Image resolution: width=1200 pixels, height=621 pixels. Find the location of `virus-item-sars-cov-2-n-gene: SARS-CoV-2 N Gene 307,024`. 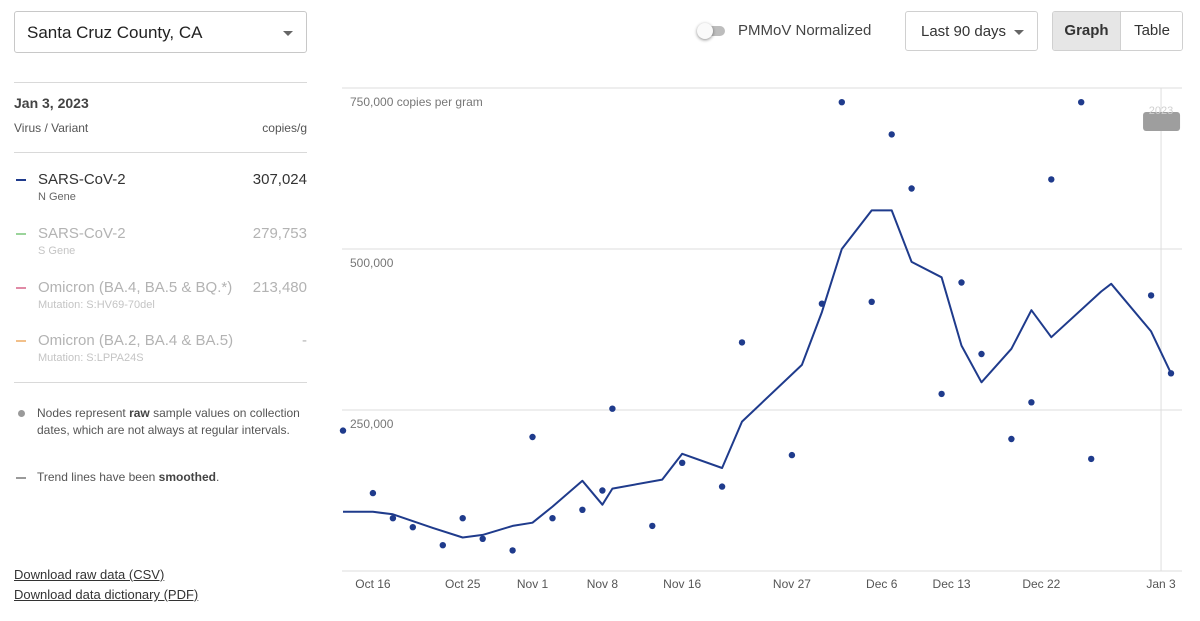

virus-item-sars-cov-2-n-gene: SARS-CoV-2 N Gene 307,024 is located at coordinates (160, 194).